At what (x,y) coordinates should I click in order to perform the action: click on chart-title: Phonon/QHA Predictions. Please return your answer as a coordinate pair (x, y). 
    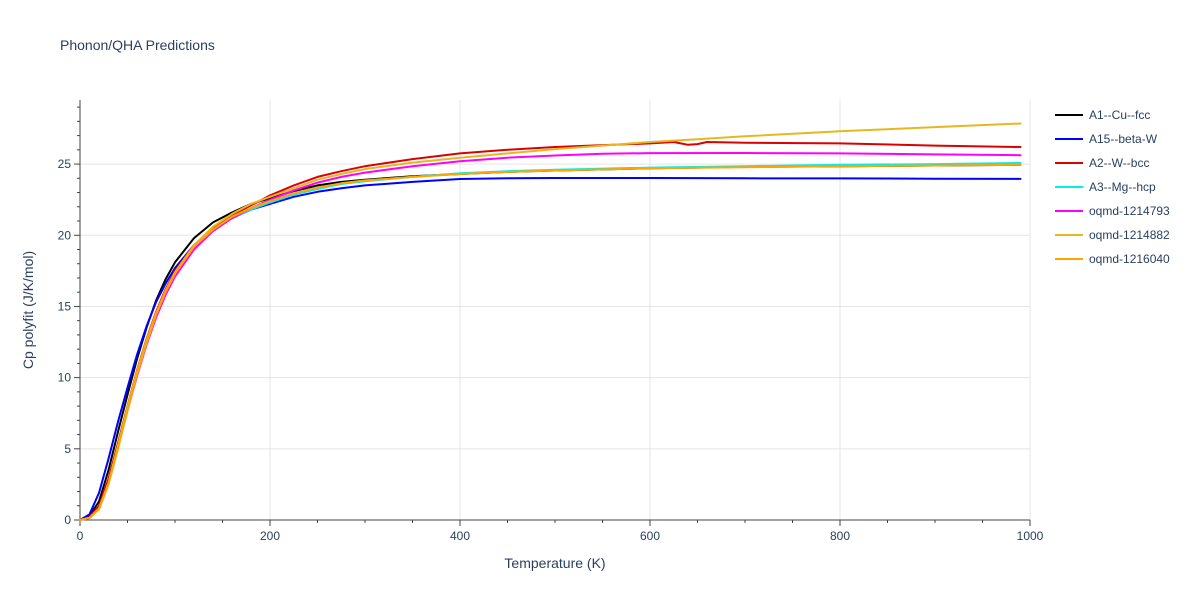
    Looking at the image, I should click on (137, 45).